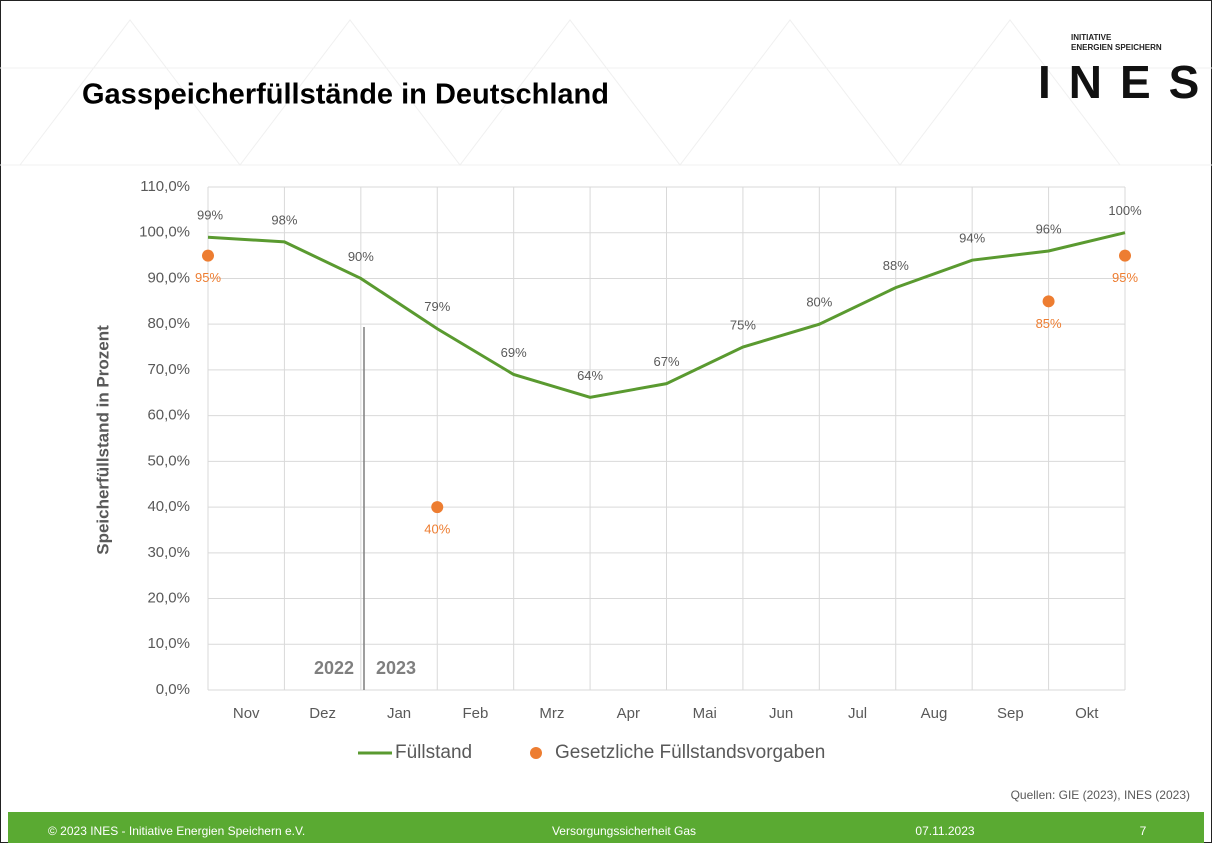  What do you see at coordinates (944, 831) in the screenshot?
I see `footer-text: 07.11.2023` at bounding box center [944, 831].